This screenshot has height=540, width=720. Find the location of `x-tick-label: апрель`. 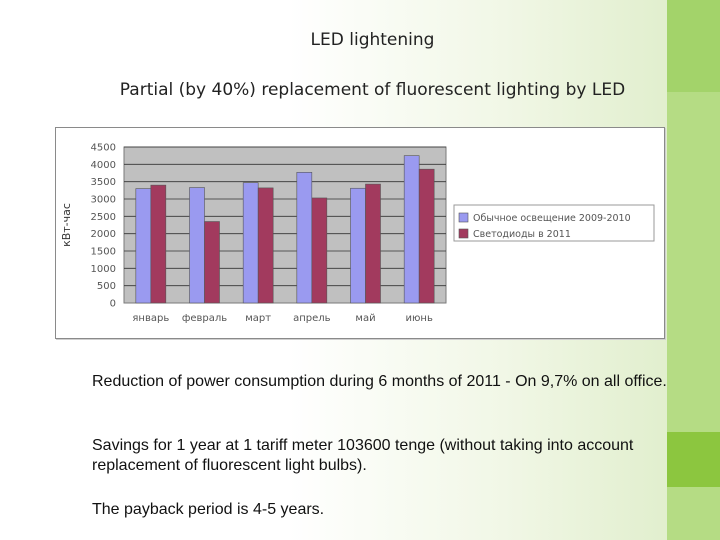

x-tick-label: апрель is located at coordinates (312, 318).